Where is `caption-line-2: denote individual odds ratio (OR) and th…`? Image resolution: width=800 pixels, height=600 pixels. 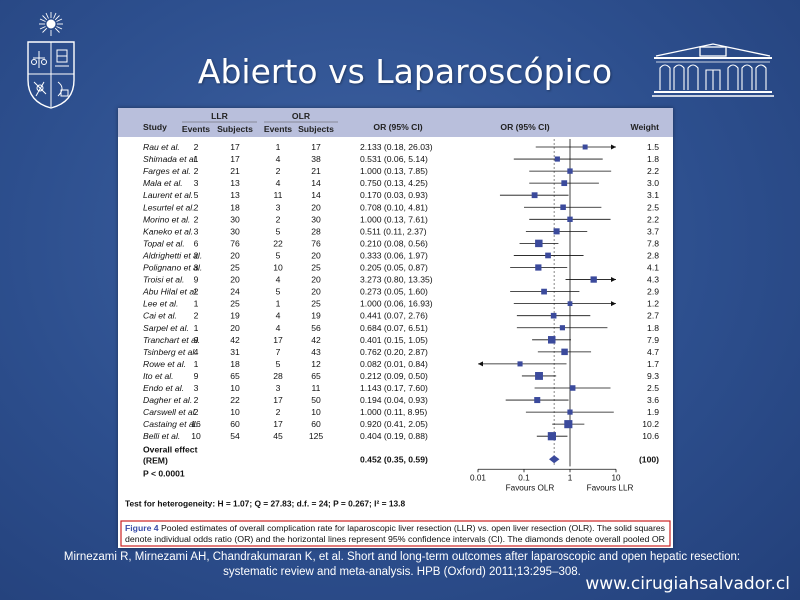
caption-line-2: denote individual odds ratio (OR) and th… is located at coordinates (395, 539).